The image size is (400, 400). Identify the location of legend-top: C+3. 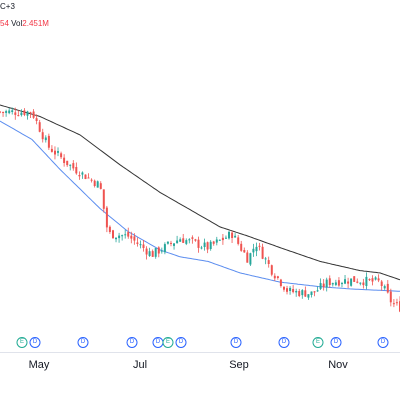
(7, 6).